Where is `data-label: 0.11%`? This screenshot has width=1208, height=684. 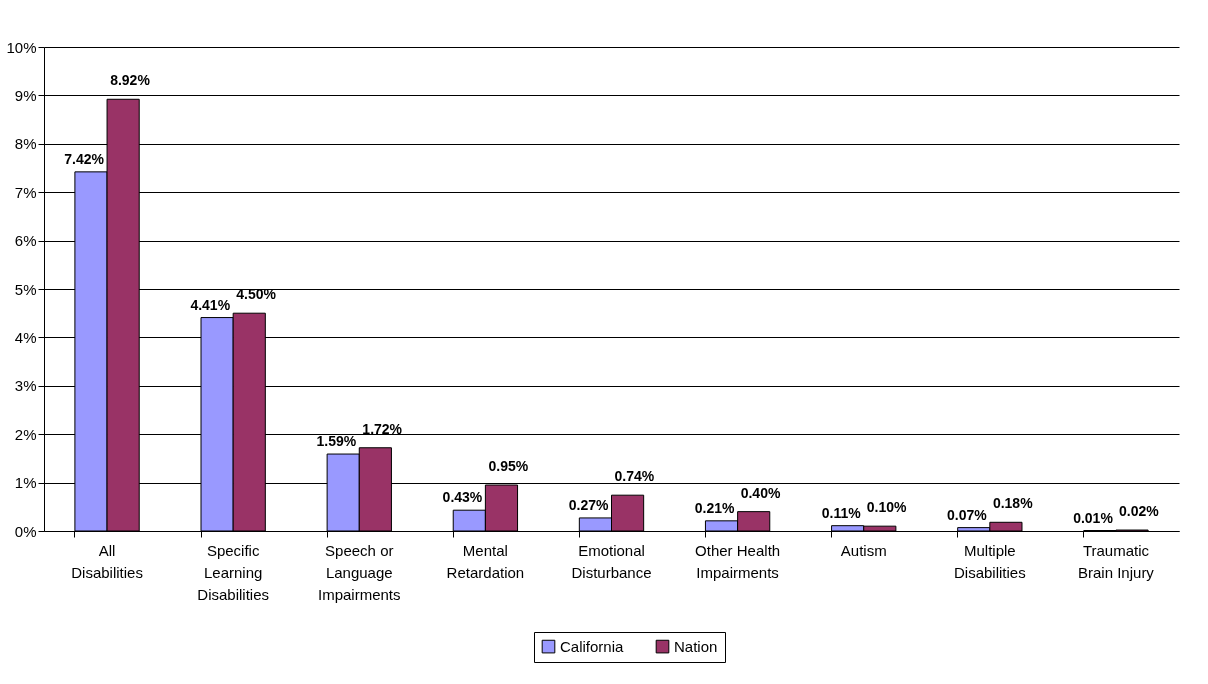
data-label: 0.11% is located at coordinates (841, 512).